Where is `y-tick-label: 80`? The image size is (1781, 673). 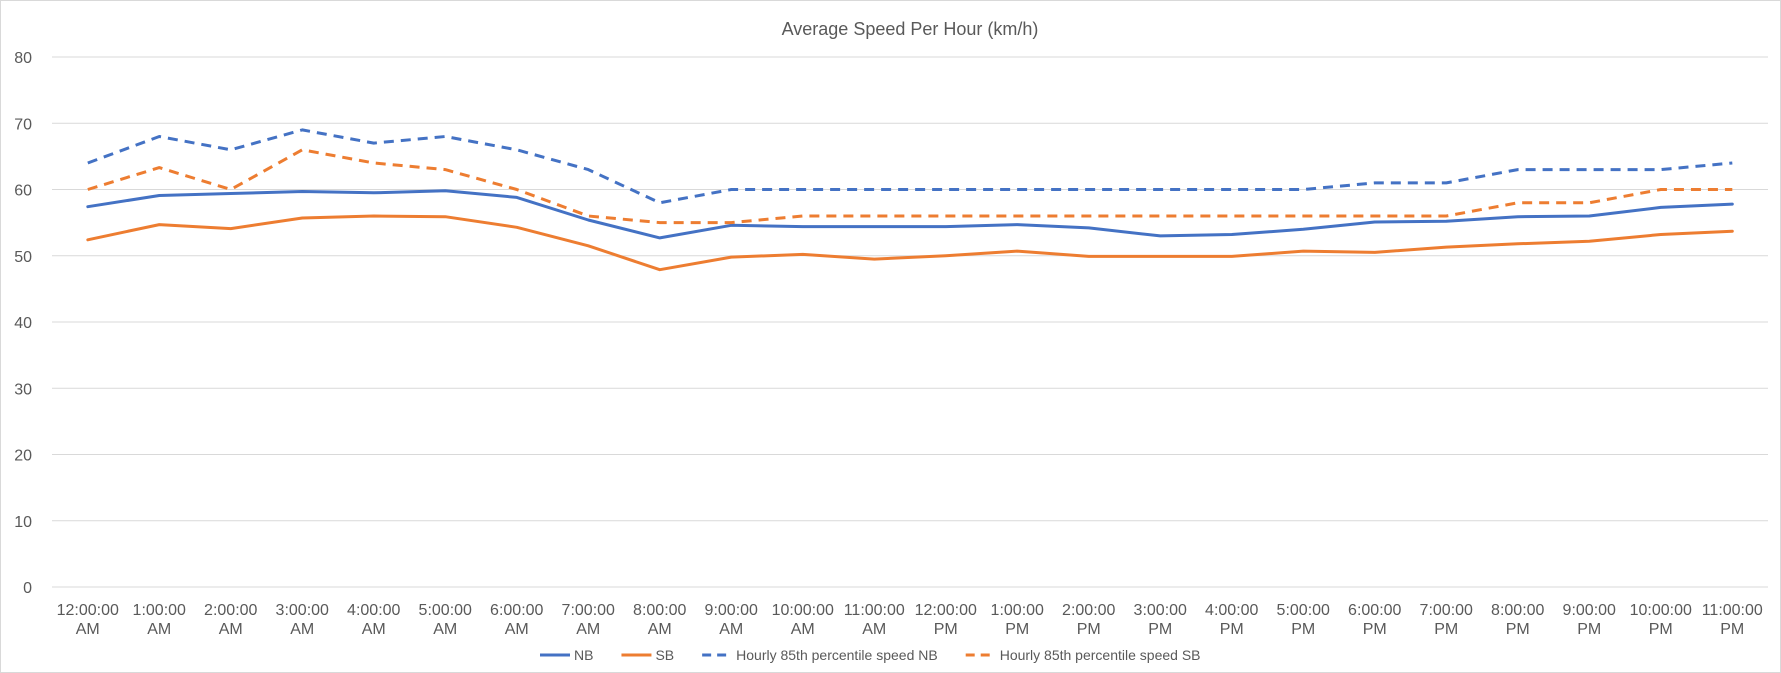
y-tick-label: 80 is located at coordinates (23, 58).